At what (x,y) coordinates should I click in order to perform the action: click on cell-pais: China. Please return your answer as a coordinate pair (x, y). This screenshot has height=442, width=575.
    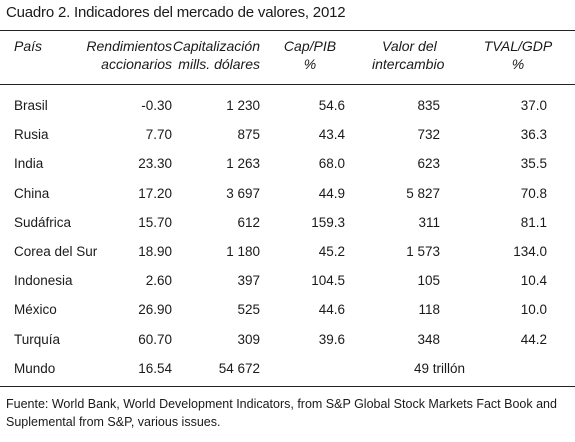
    Looking at the image, I should click on (32, 193).